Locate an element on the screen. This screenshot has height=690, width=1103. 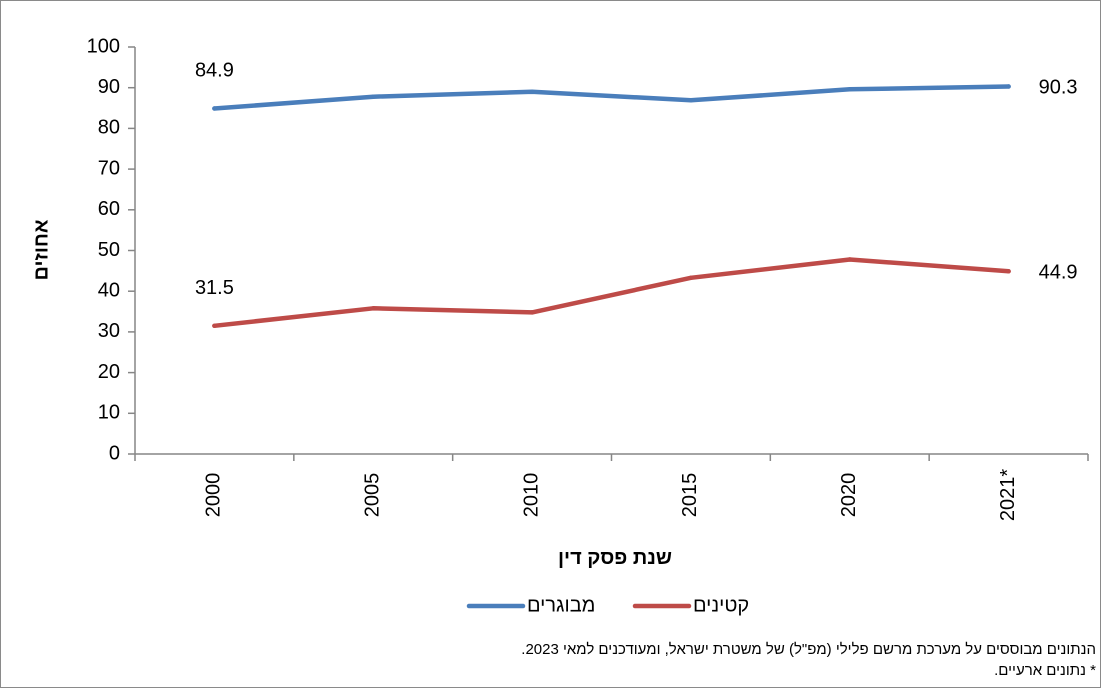
y-axis-title: אחוזים is located at coordinates (41, 249).